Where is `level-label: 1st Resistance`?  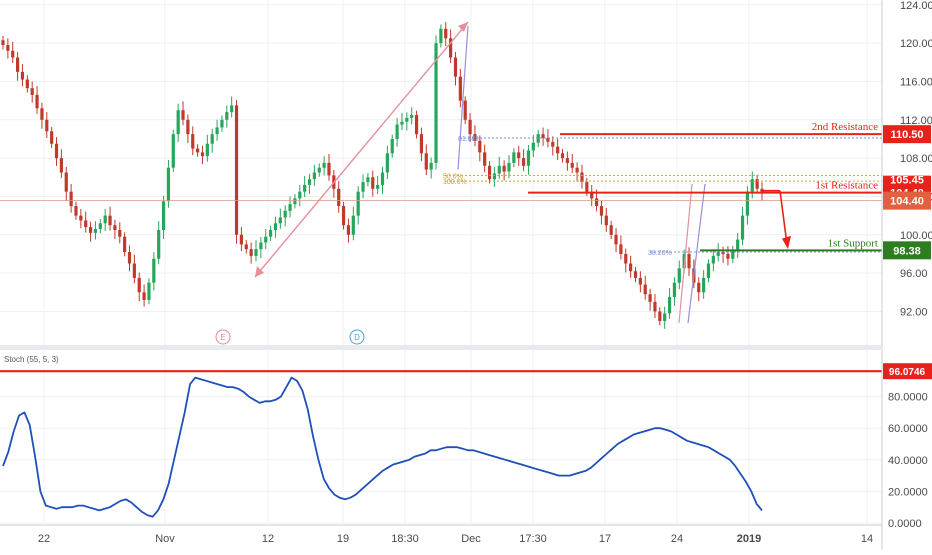 level-label: 1st Resistance is located at coordinates (846, 186).